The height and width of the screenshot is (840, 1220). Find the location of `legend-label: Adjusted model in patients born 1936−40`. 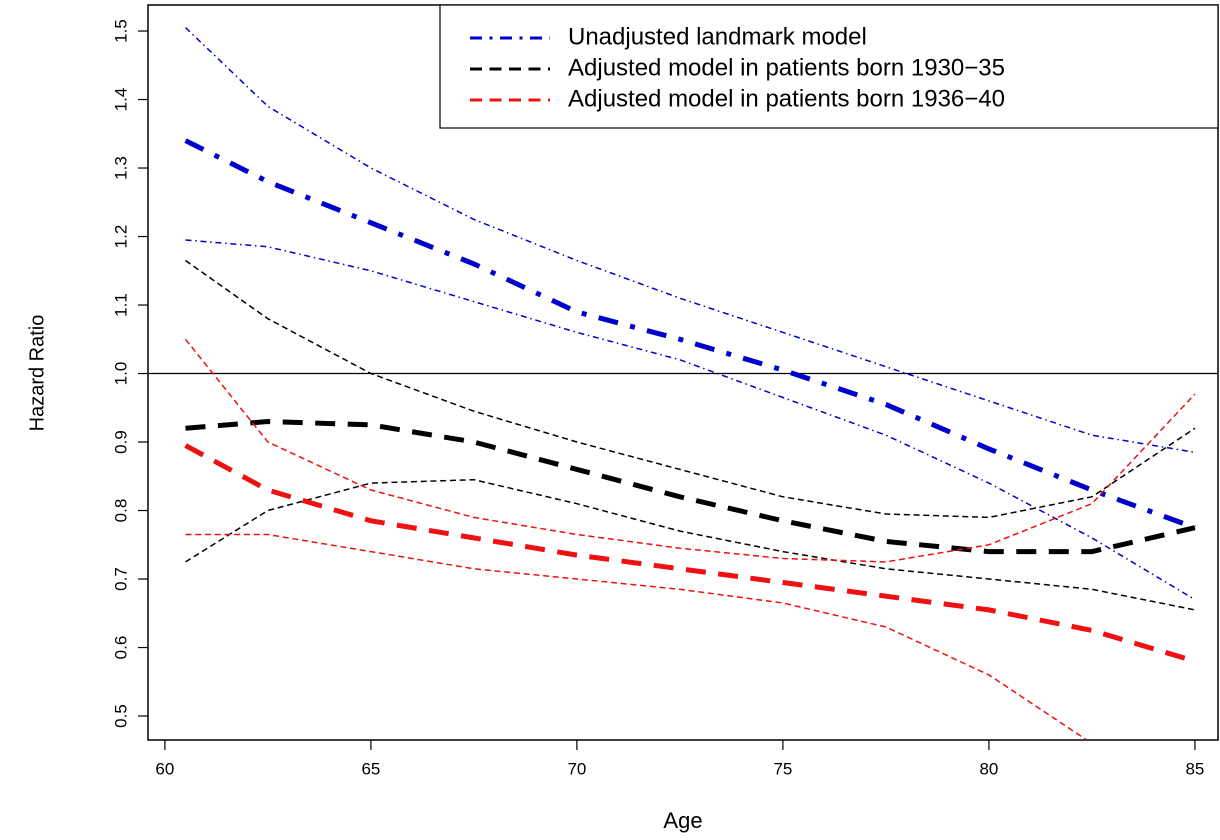

legend-label: Adjusted model in patients born 1936−40 is located at coordinates (786, 98).